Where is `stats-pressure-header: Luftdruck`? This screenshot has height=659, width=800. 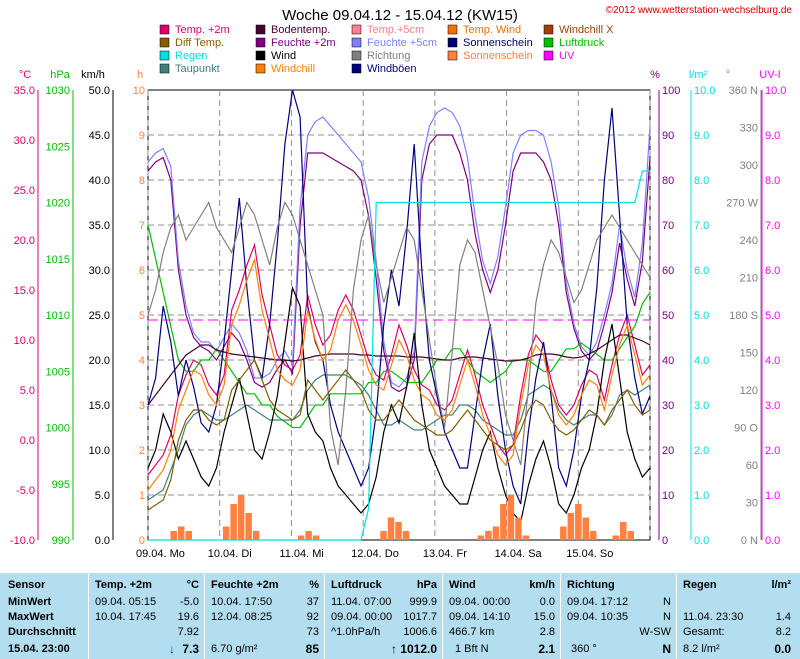
stats-pressure-header: Luftdruck is located at coordinates (356, 585).